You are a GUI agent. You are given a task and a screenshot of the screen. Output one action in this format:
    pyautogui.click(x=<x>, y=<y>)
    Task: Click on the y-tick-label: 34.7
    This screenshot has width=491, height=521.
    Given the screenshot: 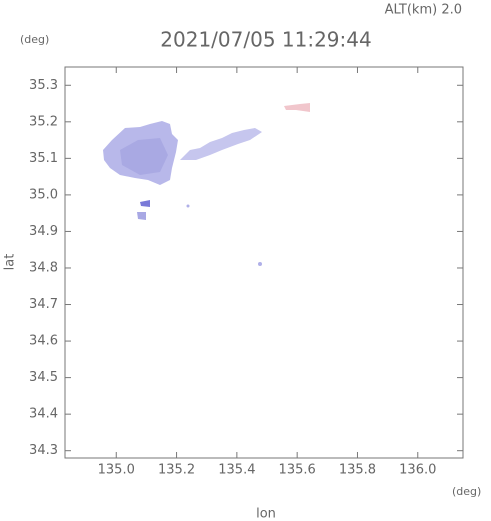 What is the action you would take?
    pyautogui.click(x=43, y=304)
    